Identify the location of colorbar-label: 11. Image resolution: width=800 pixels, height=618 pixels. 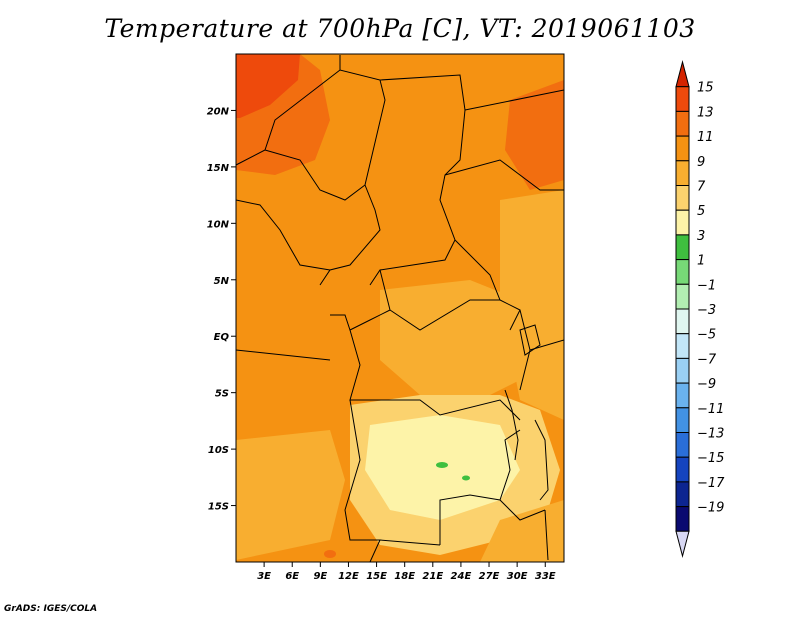
(705, 137).